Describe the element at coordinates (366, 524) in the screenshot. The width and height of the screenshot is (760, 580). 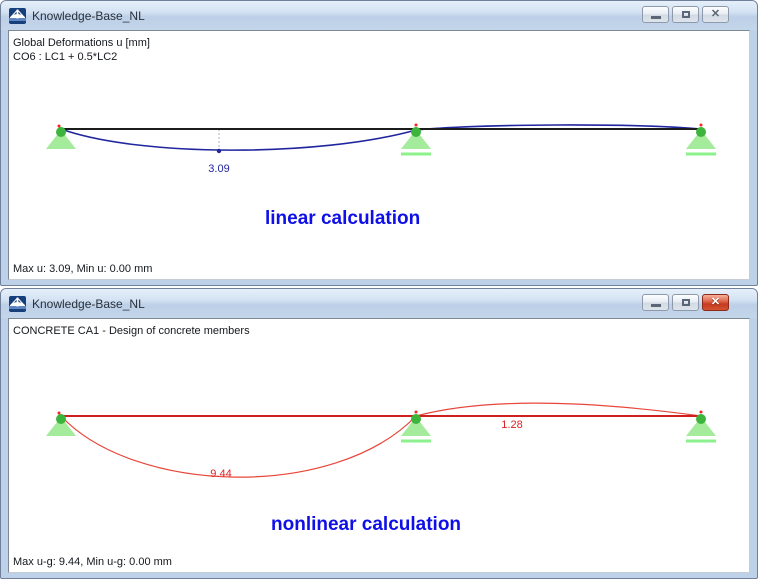
I see `annotation-nonlinear: nonlinear calculation` at that location.